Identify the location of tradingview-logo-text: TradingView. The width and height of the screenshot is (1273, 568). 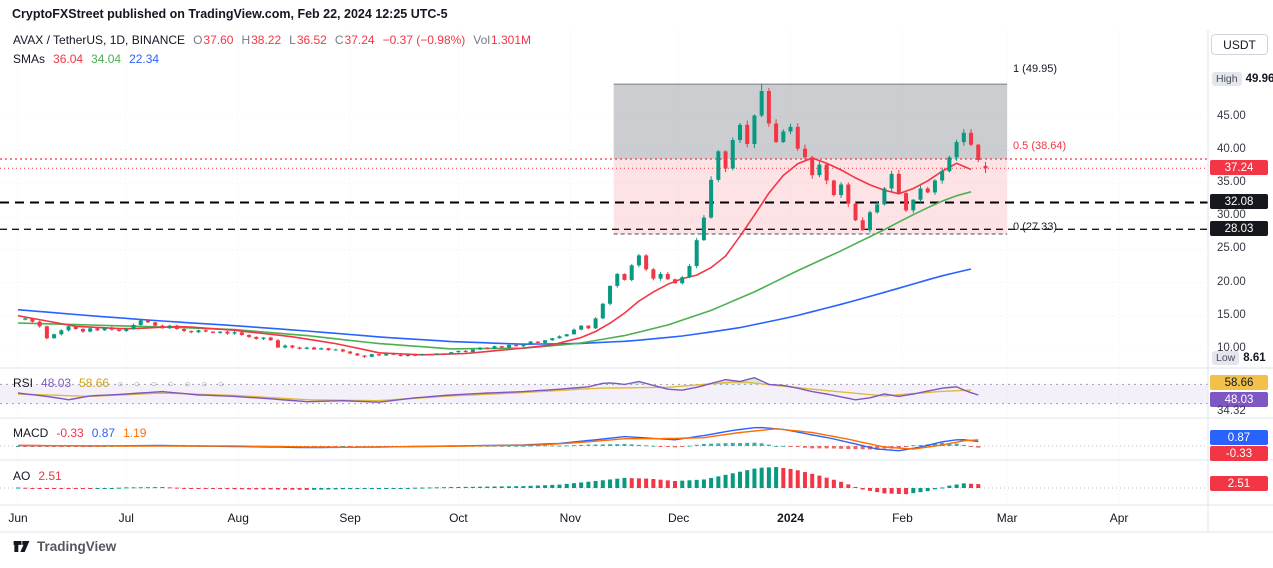
(77, 546).